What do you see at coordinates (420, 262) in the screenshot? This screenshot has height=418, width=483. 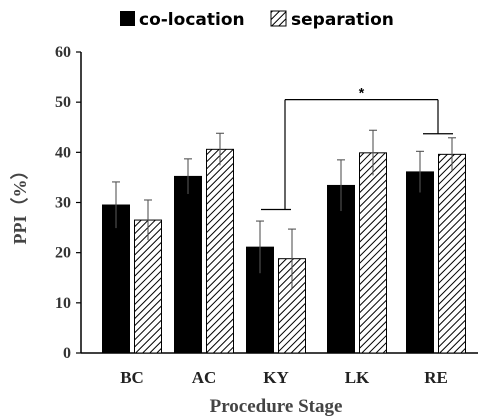 I see `bar-co-location-RE` at bounding box center [420, 262].